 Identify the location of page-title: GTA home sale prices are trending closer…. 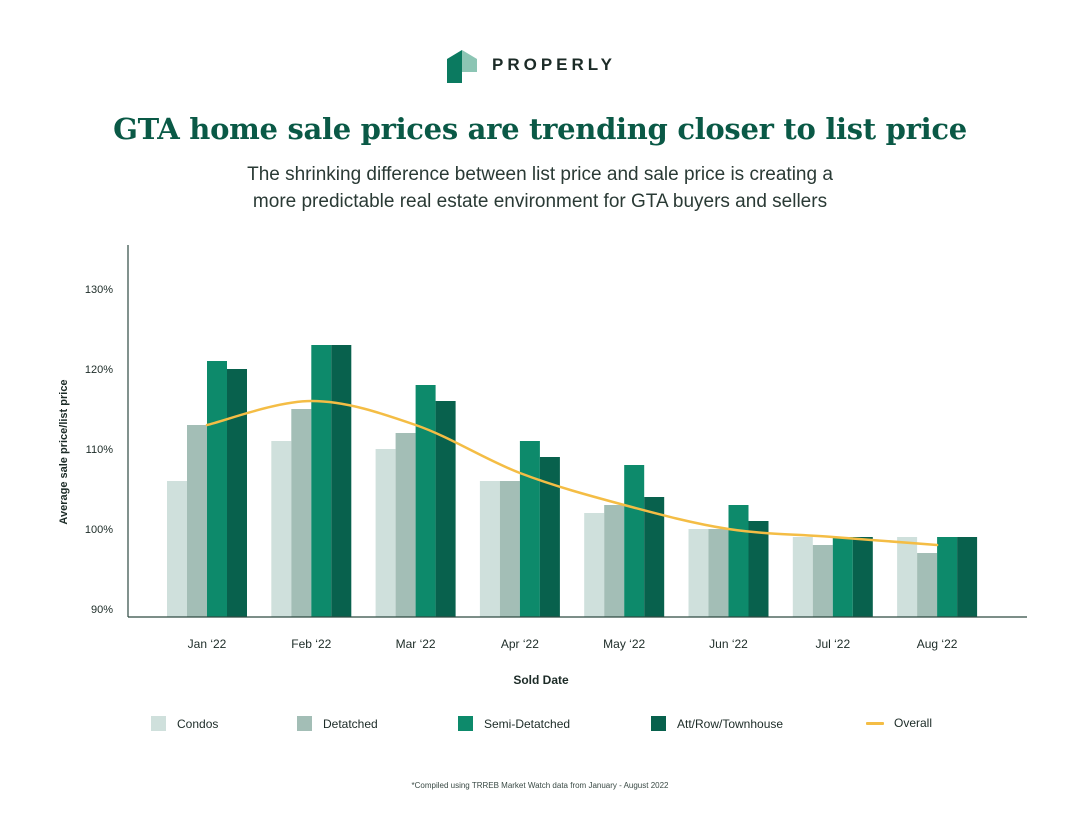
(540, 129).